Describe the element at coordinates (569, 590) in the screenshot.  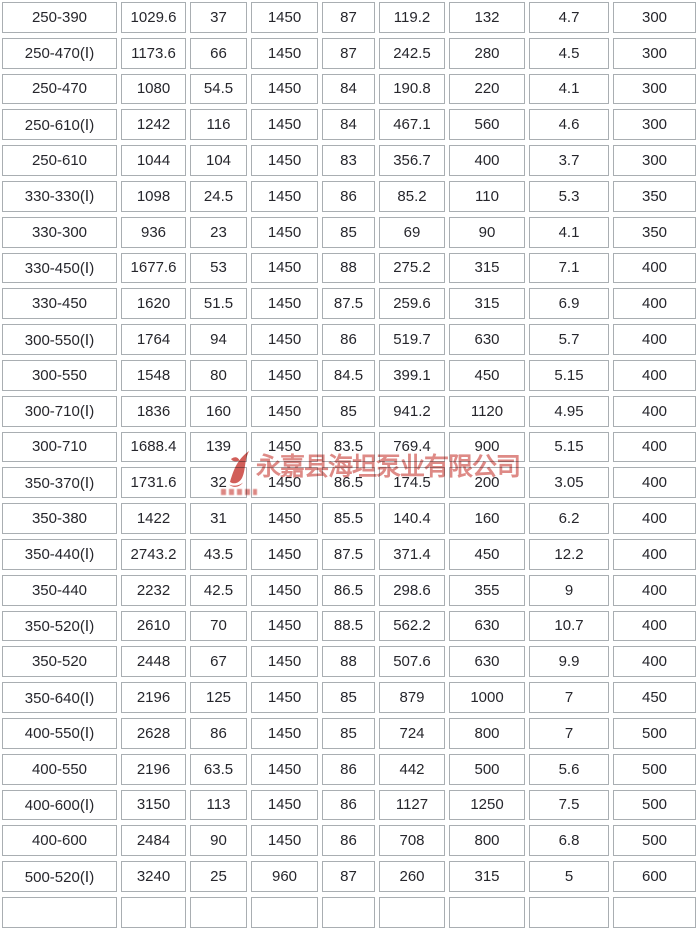
I see `table-cell: 9` at that location.